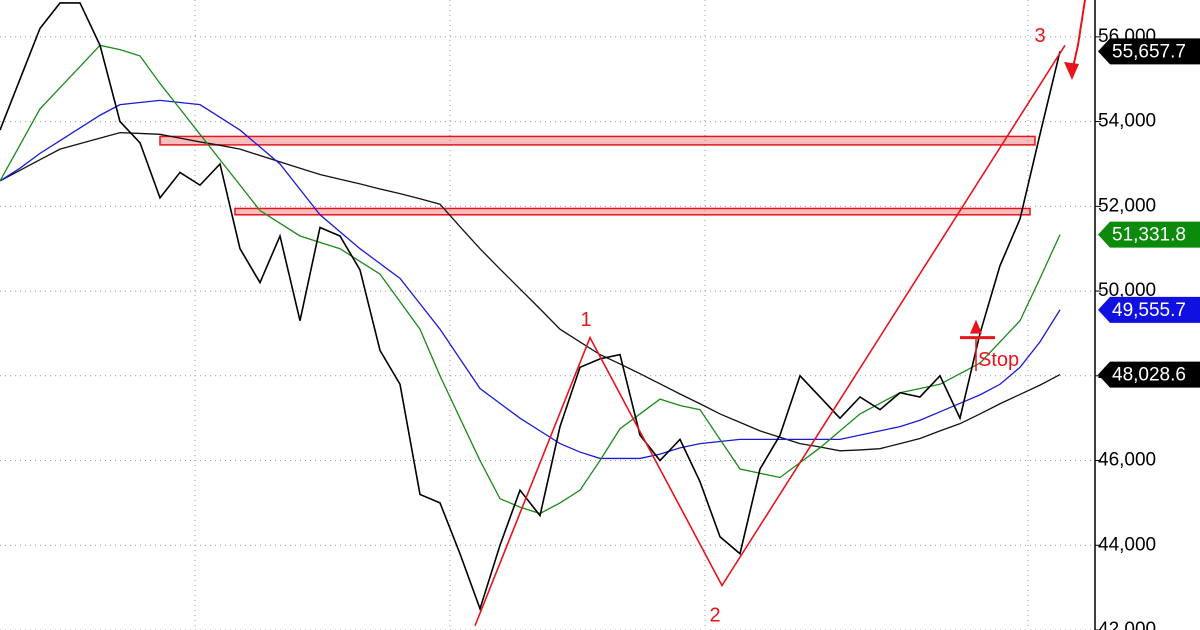  I want to click on price-badge-label: 55,657.7, so click(1149, 51).